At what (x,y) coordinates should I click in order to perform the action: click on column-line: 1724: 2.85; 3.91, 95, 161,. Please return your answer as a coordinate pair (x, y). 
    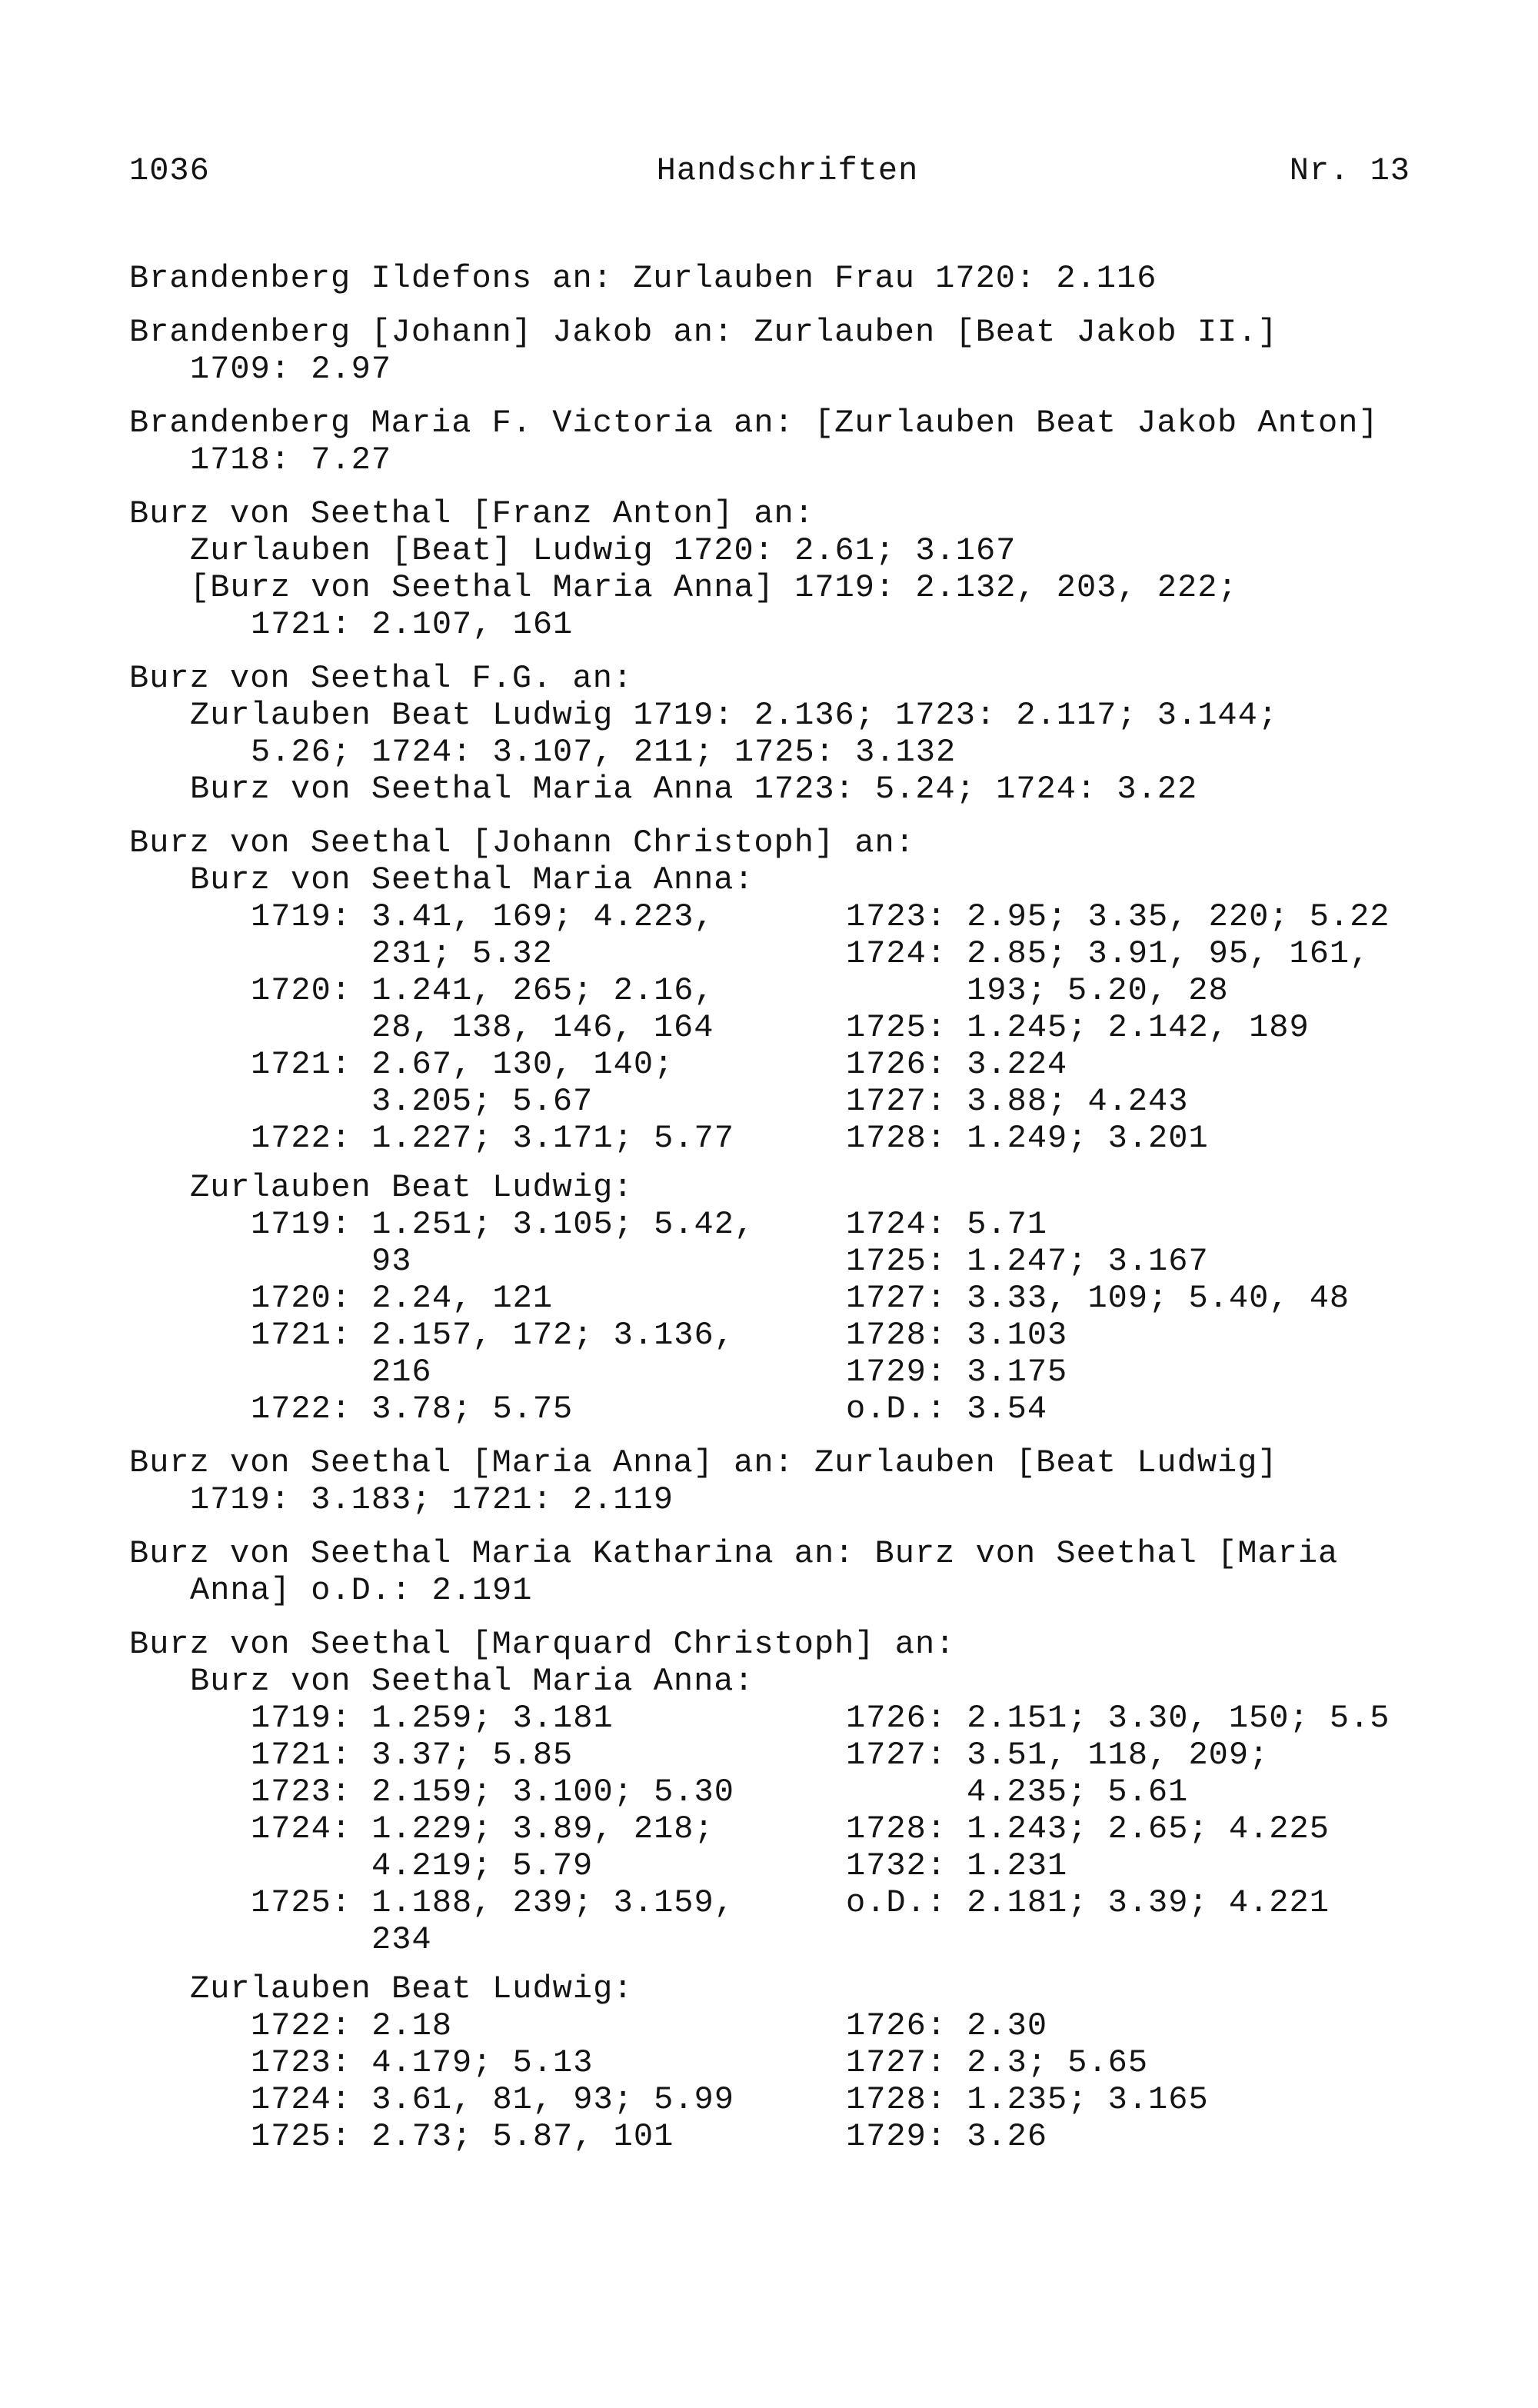
    Looking at the image, I should click on (1108, 953).